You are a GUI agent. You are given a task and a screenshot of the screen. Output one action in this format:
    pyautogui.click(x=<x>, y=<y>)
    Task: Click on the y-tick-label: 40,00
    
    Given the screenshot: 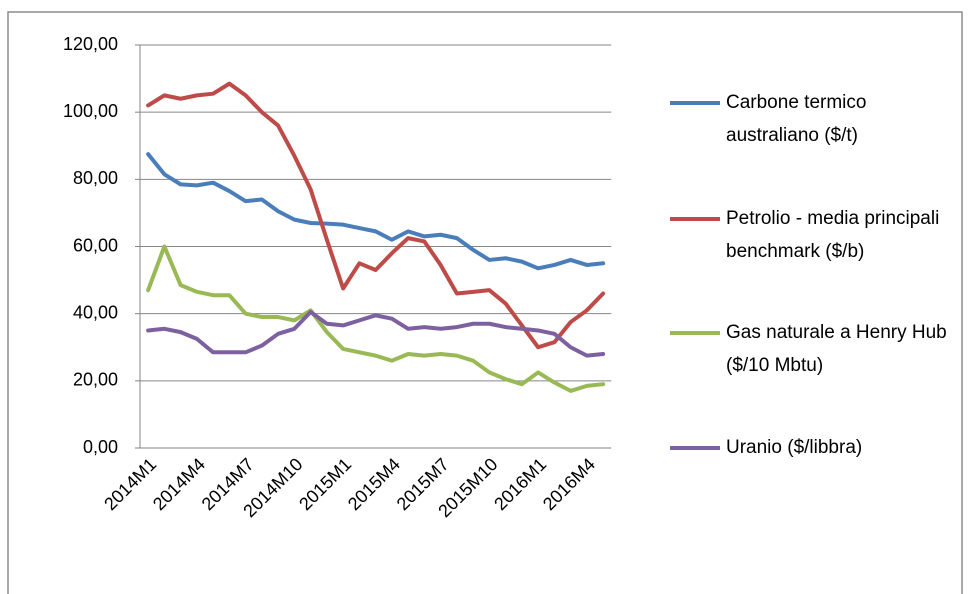 What is the action you would take?
    pyautogui.click(x=95, y=312)
    